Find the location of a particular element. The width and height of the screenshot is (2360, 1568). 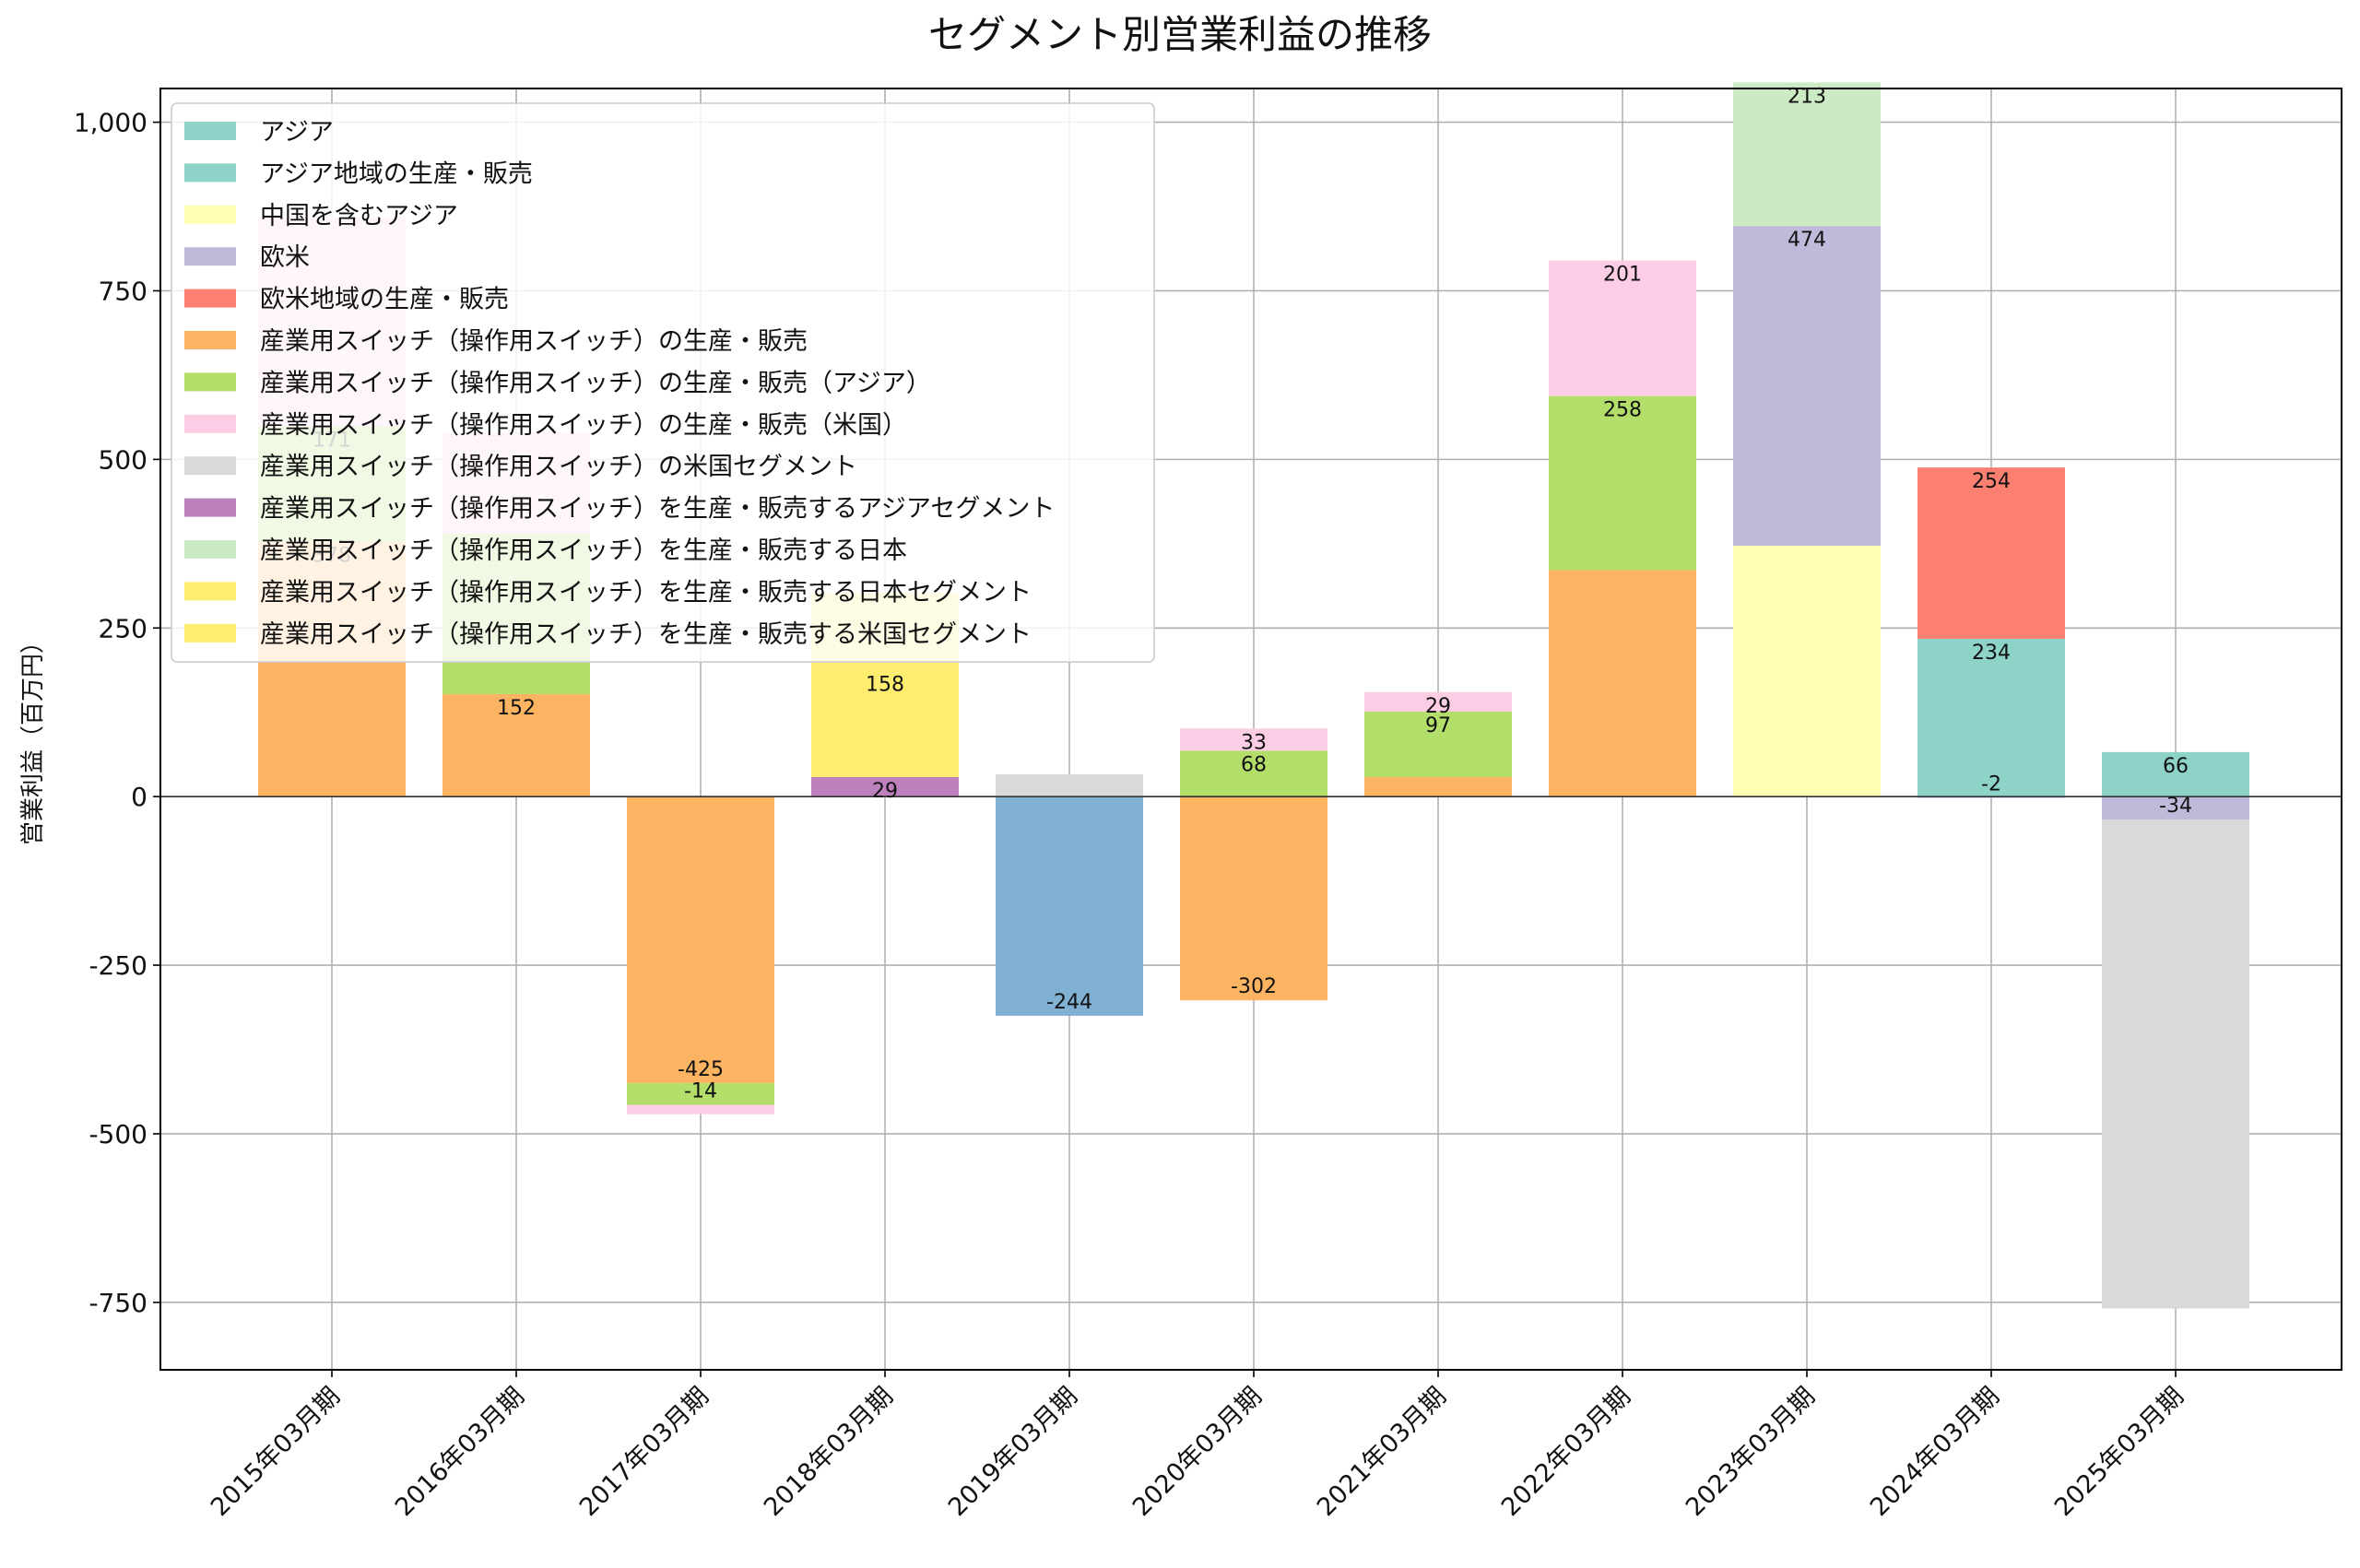

data-label: 213 is located at coordinates (1807, 96).